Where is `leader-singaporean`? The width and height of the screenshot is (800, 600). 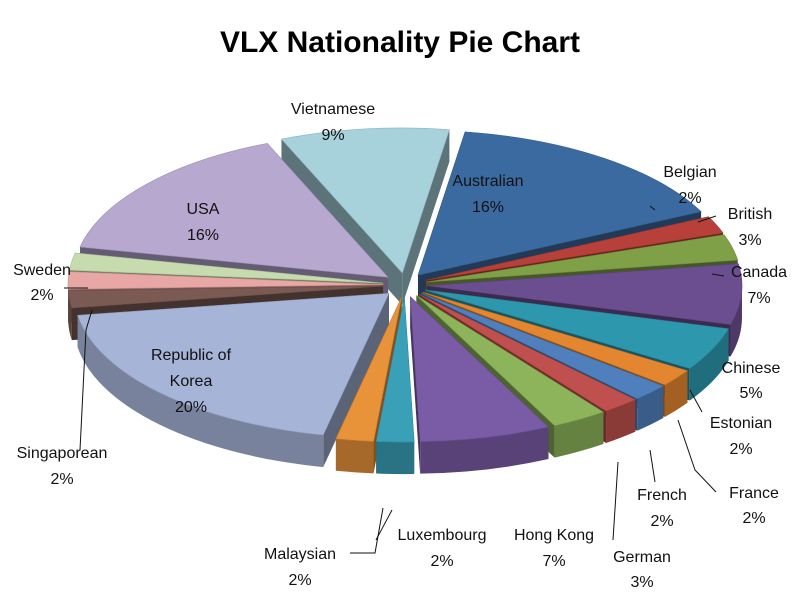
leader-singaporean is located at coordinates (86, 380).